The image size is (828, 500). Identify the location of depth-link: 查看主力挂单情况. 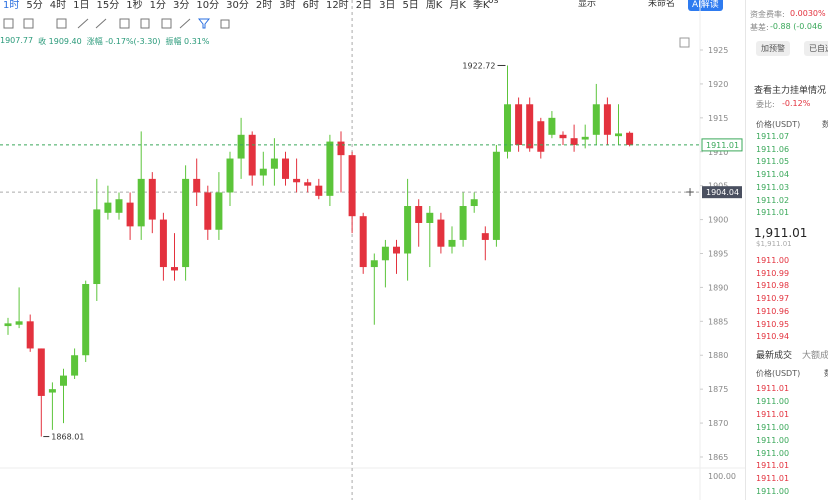
(790, 91).